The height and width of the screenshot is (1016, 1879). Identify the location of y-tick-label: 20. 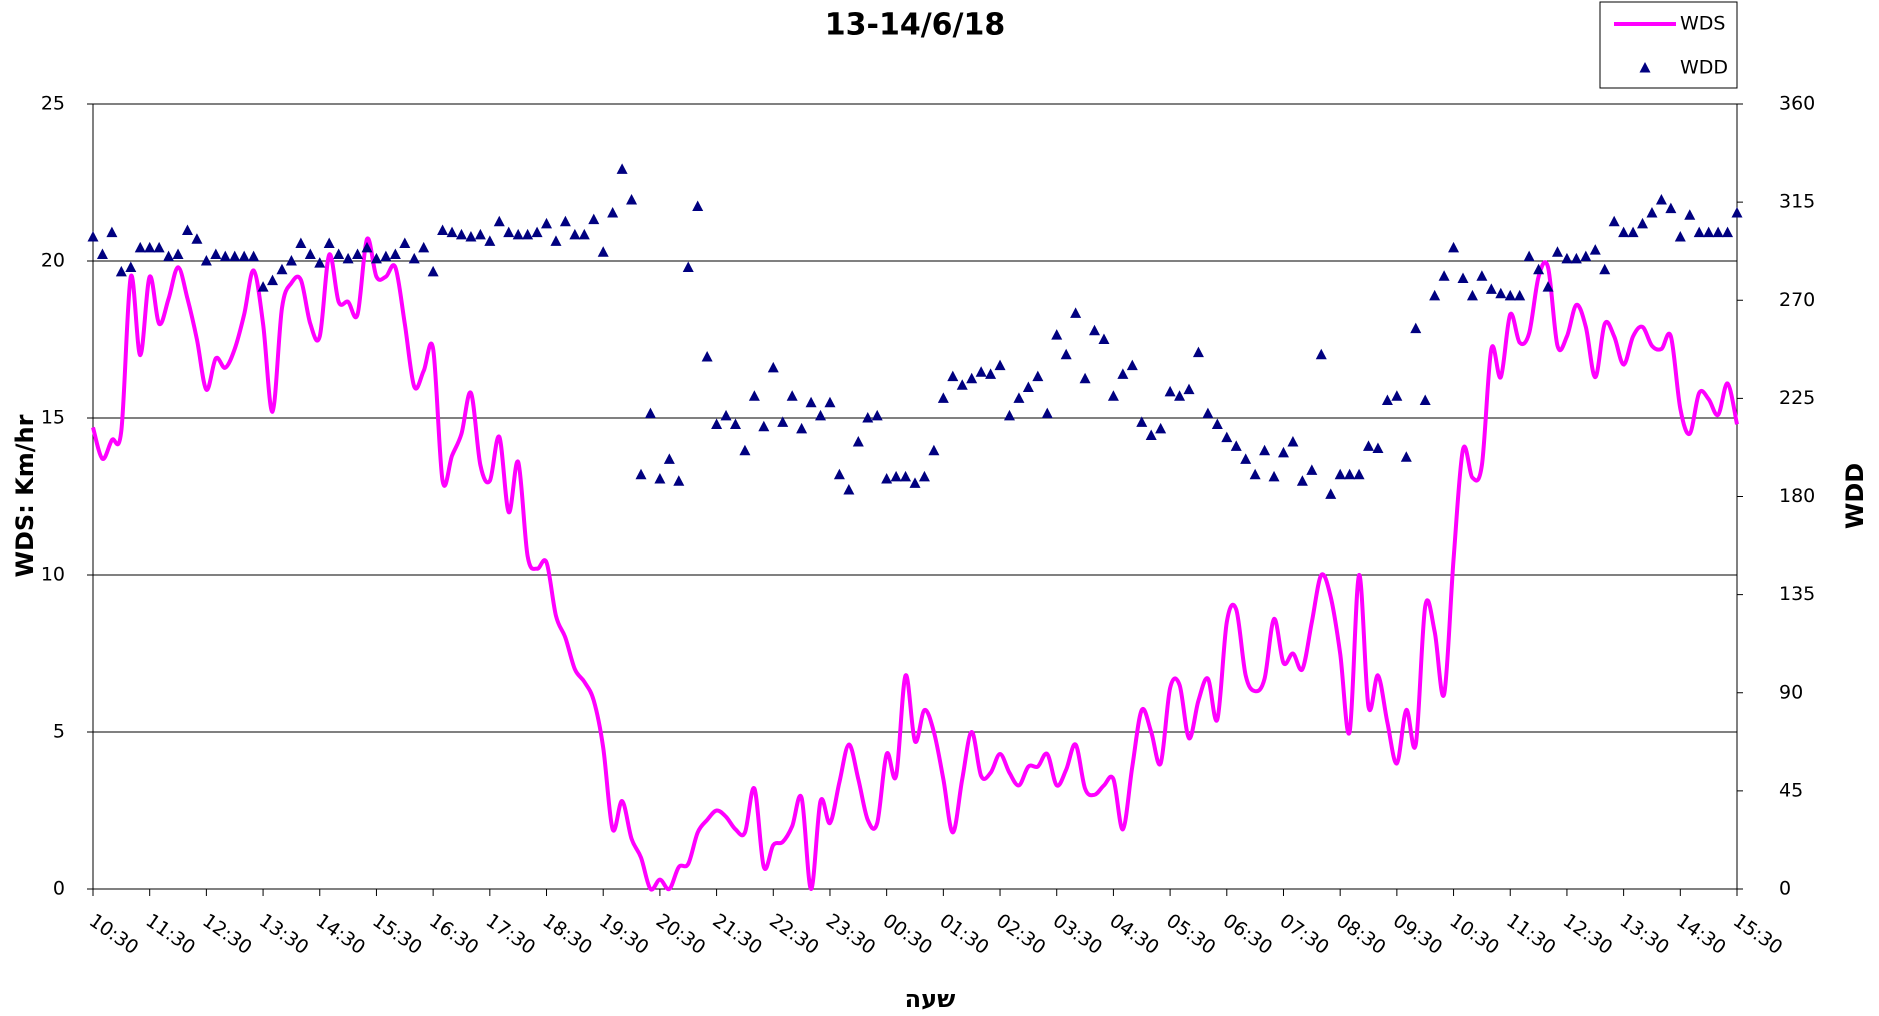
(53, 261).